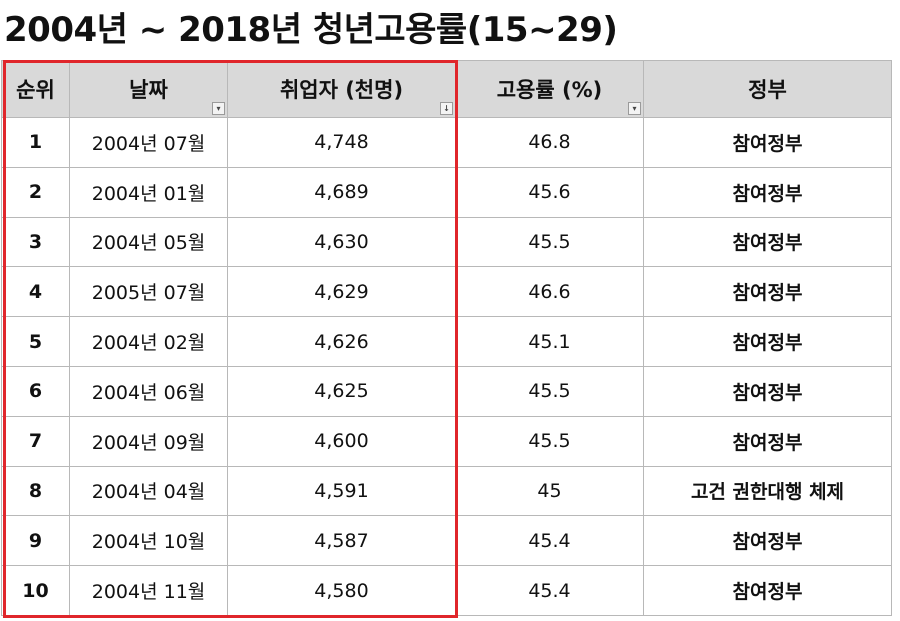 The image size is (900, 621). What do you see at coordinates (35, 242) in the screenshot?
I see `rank-cell: 3` at bounding box center [35, 242].